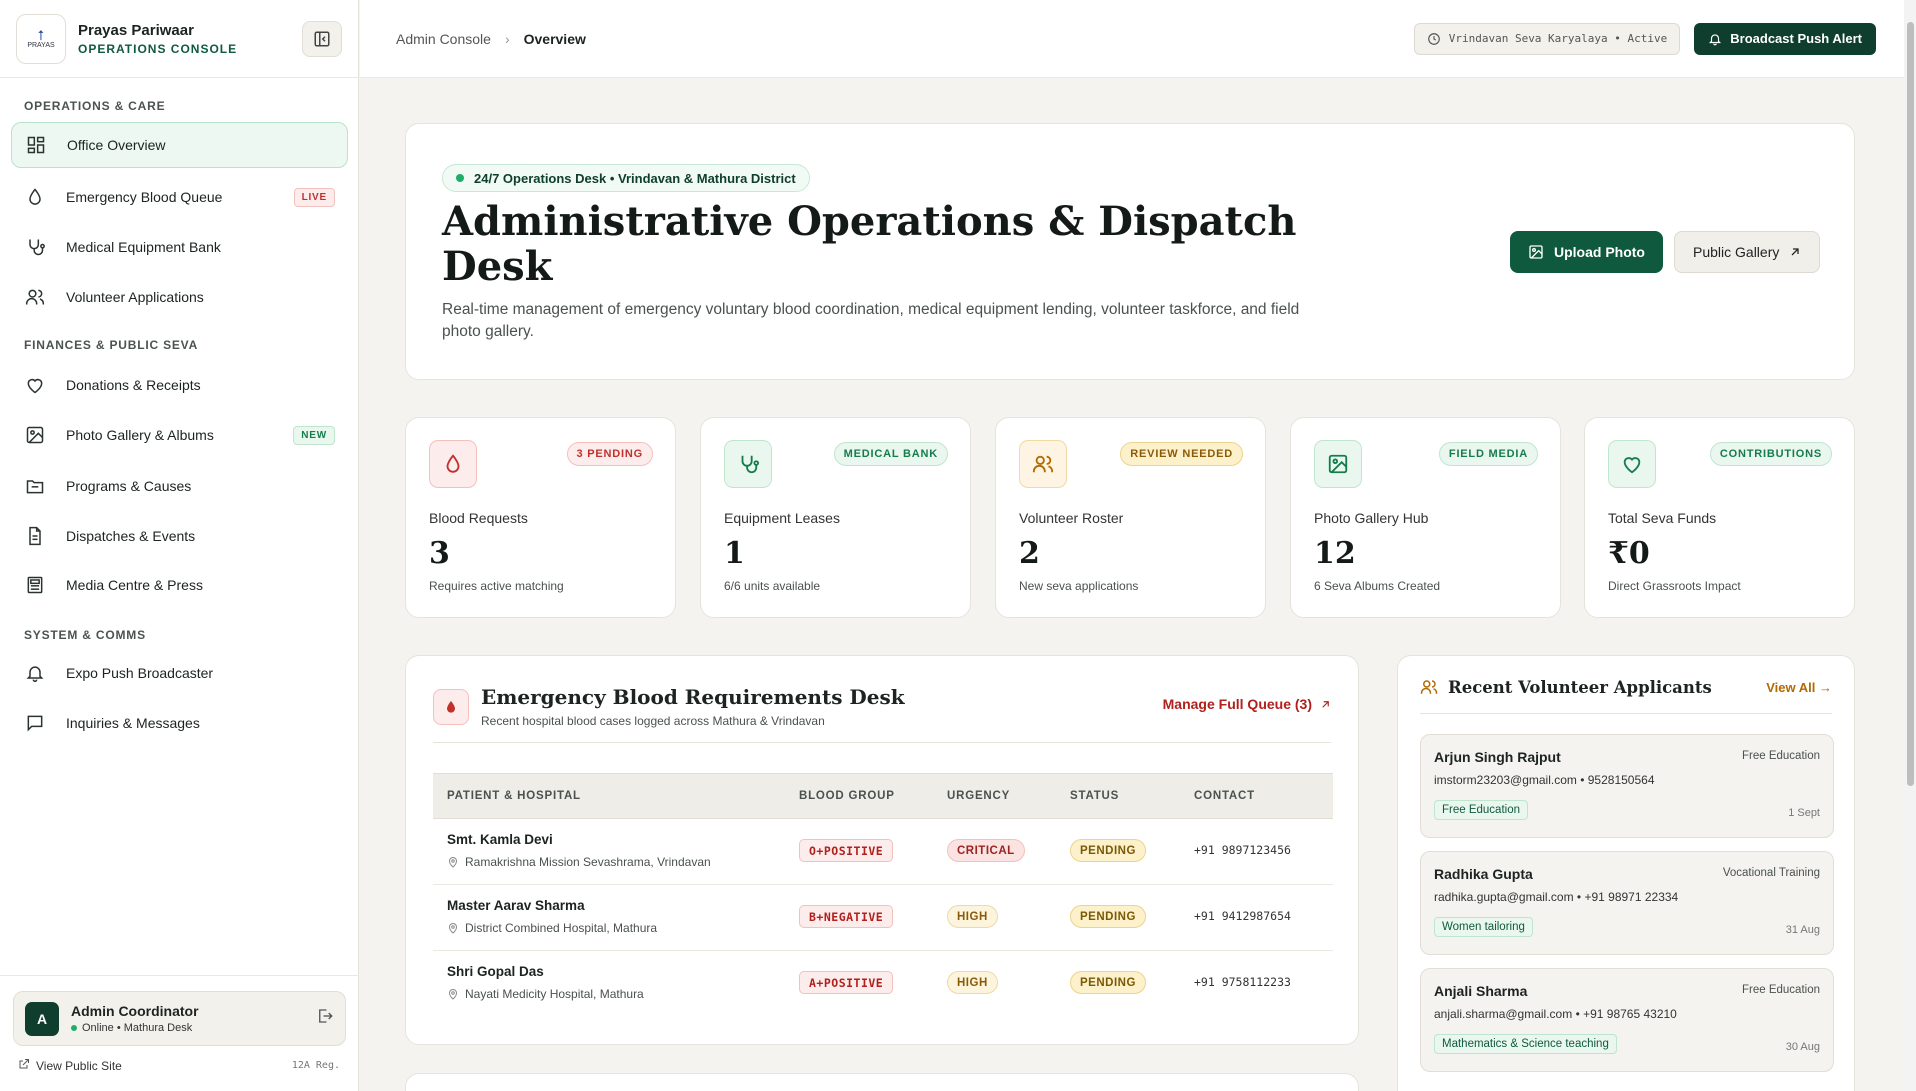 The width and height of the screenshot is (1916, 1091). I want to click on patient-name: Shri Gopal Das, so click(495, 971).